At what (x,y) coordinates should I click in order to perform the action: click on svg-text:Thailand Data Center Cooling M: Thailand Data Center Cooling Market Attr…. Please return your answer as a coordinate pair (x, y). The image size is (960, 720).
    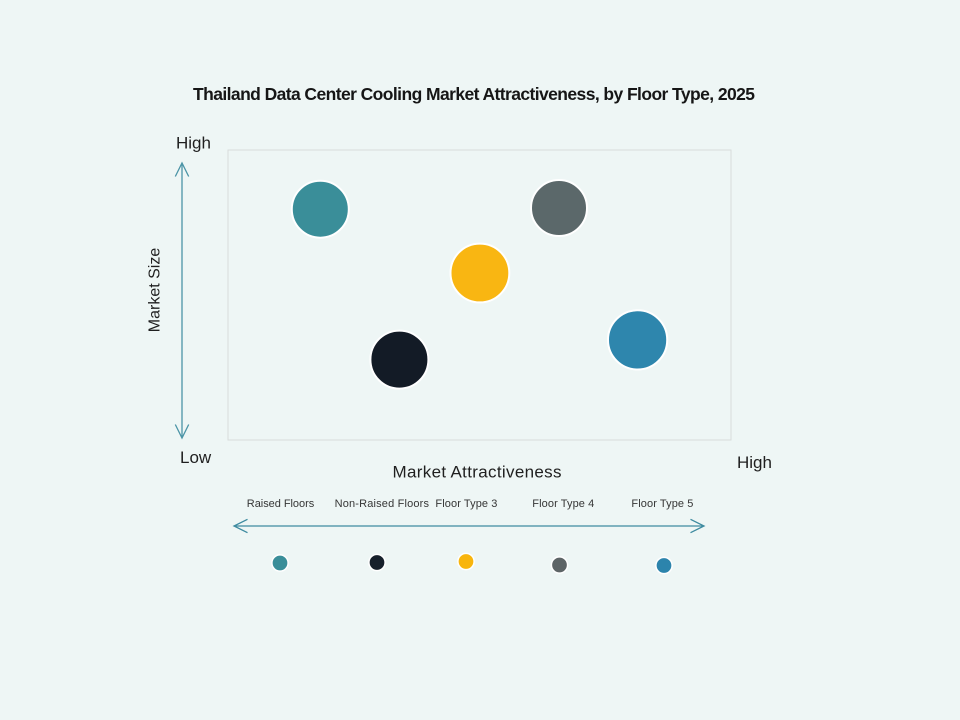
    Looking at the image, I should click on (474, 94).